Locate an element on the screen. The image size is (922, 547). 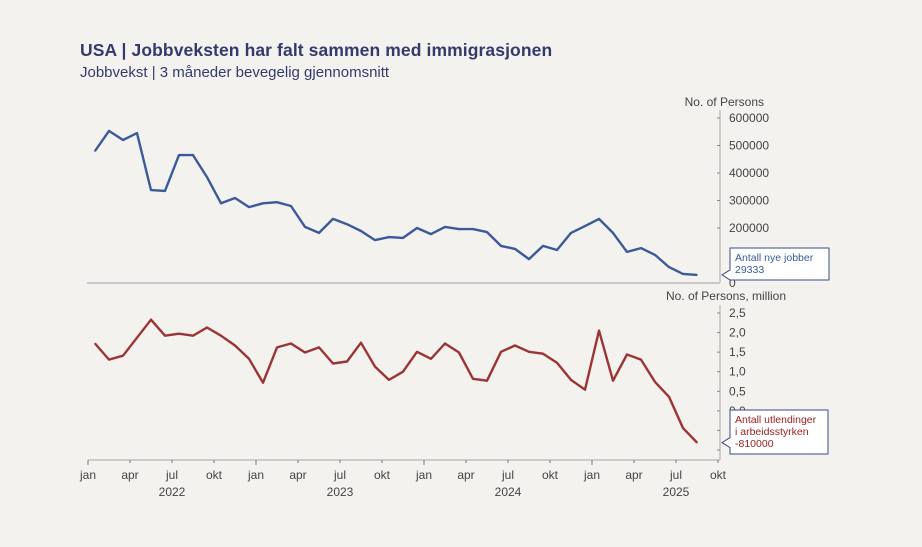
x-year-label: 2022 is located at coordinates (172, 492).